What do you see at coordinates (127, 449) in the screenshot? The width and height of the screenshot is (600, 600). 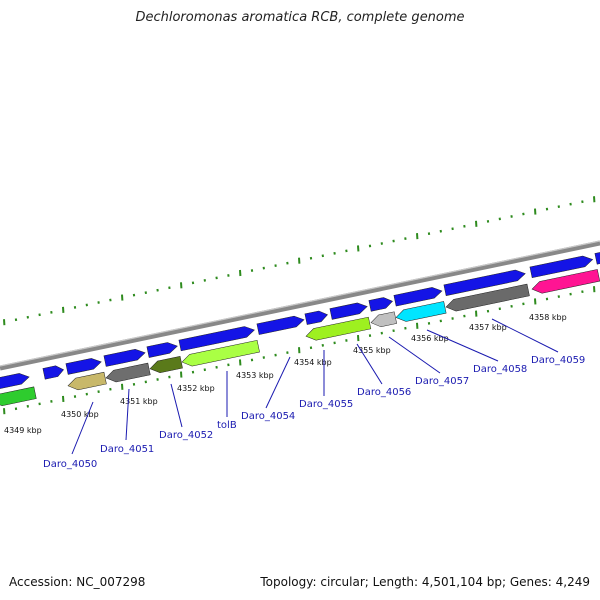 I see `gene-label: Daro_4051` at bounding box center [127, 449].